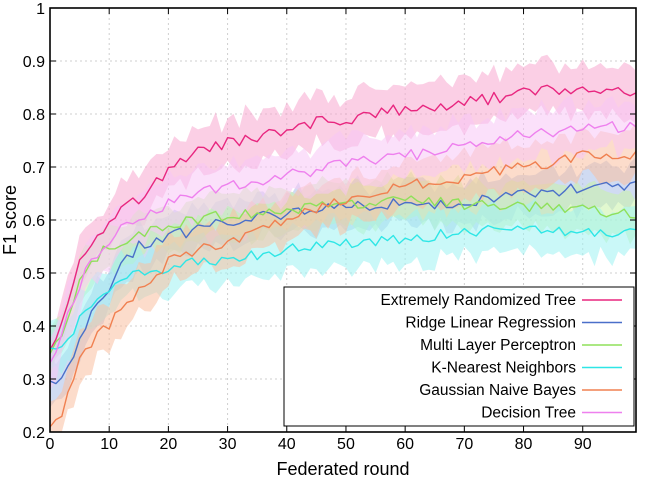 Image resolution: width=658 pixels, height=479 pixels. Describe the element at coordinates (34, 221) in the screenshot. I see `y-tick-label: 0.6` at that location.